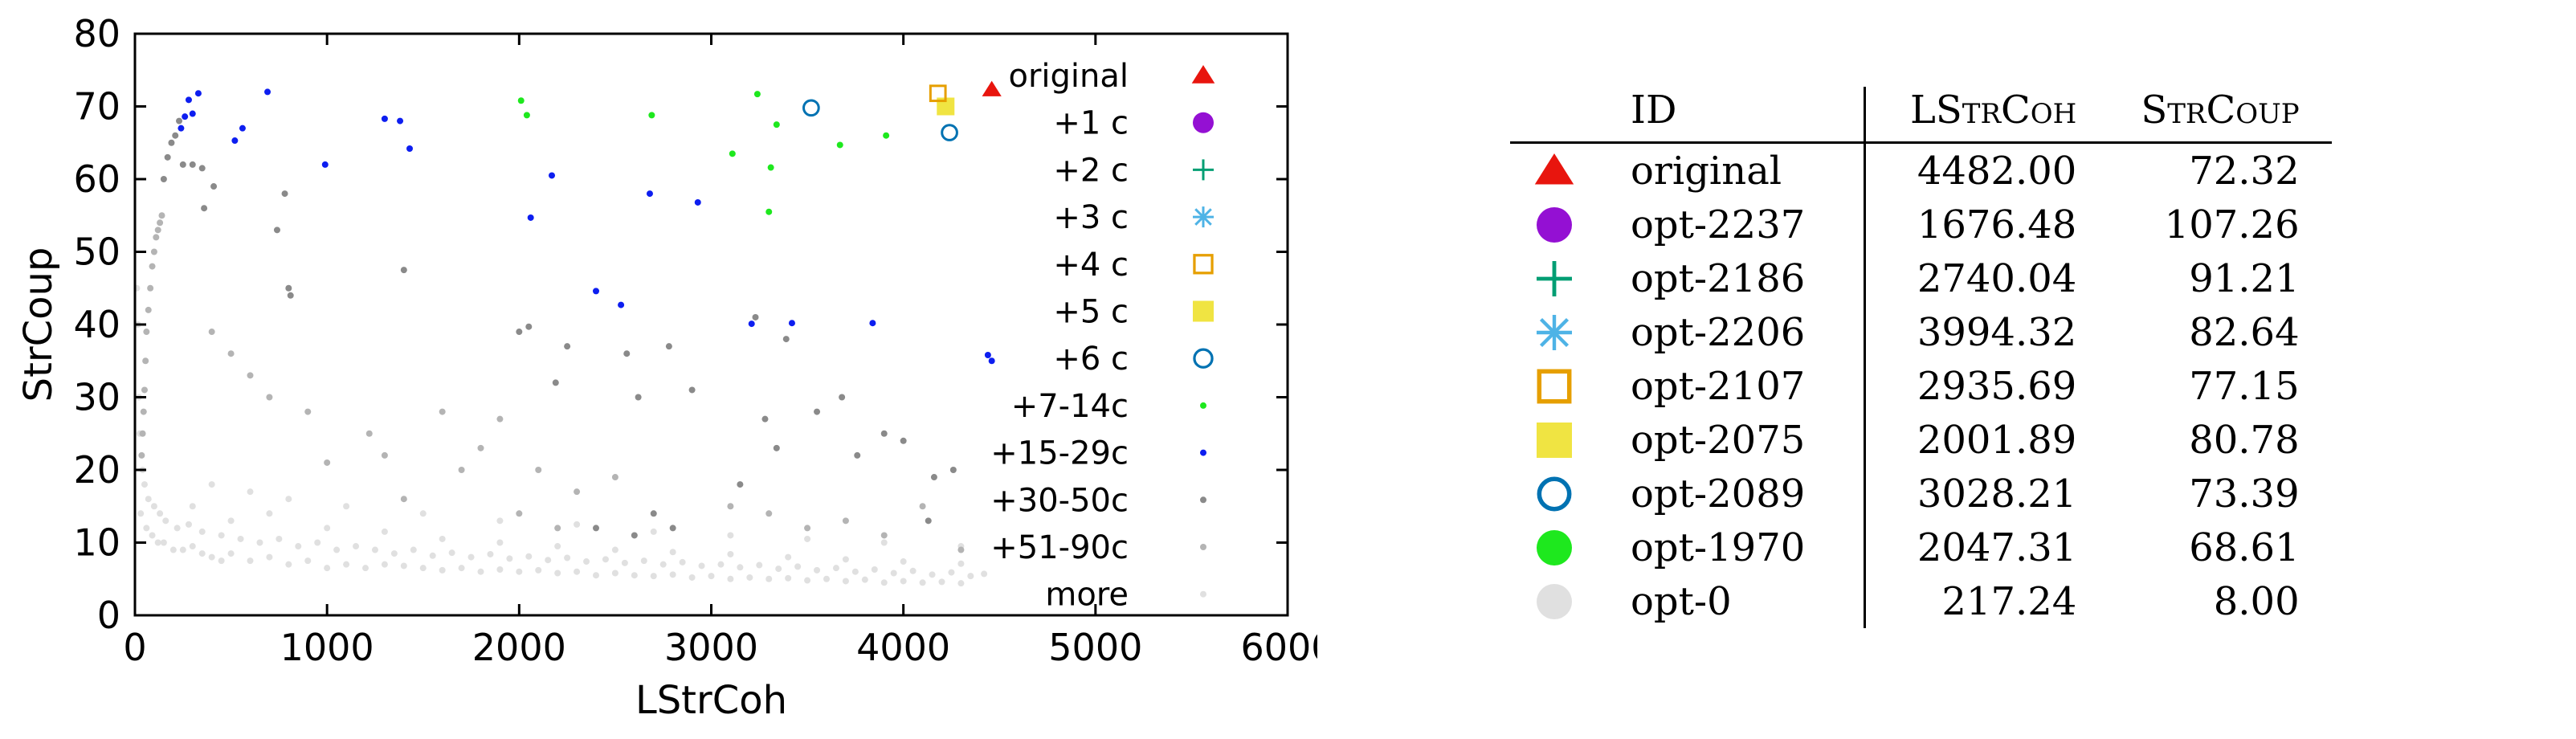 The width and height of the screenshot is (2576, 739). Describe the element at coordinates (2232, 224) in the screenshot. I see `row-strcoup: 107.26` at that location.